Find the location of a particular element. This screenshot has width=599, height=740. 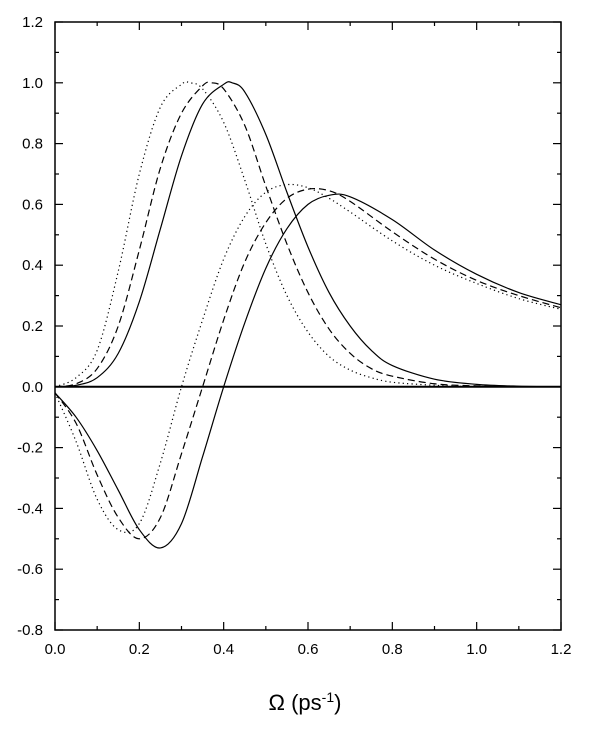

x-axis-title-unit-open: (ps is located at coordinates (303, 702).